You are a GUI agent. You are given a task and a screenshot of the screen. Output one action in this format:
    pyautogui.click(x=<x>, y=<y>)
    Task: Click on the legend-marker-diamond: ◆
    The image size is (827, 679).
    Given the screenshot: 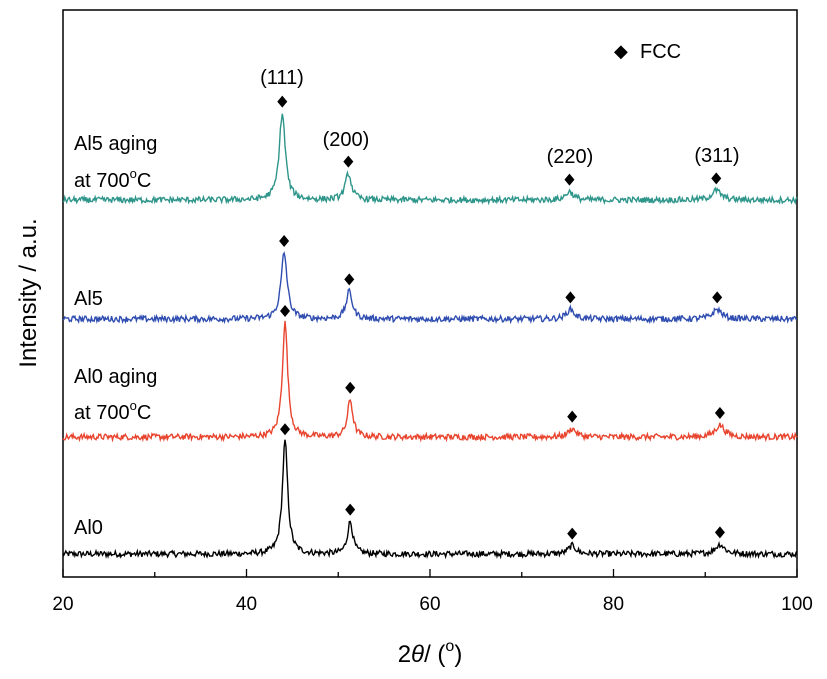 What is the action you would take?
    pyautogui.click(x=621, y=51)
    